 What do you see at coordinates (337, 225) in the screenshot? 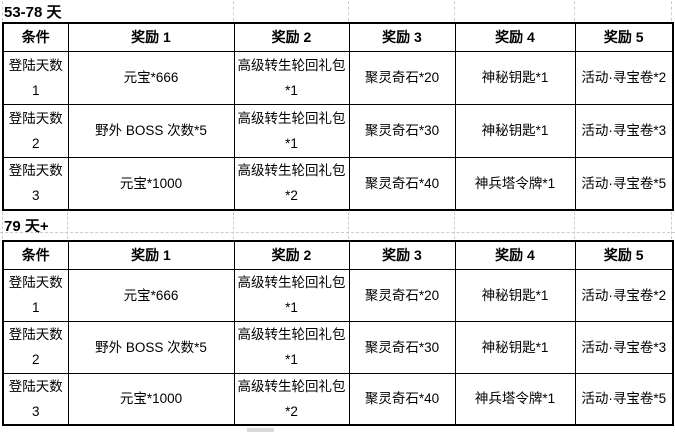
I see `section-2-title-row: 79 天+` at bounding box center [337, 225].